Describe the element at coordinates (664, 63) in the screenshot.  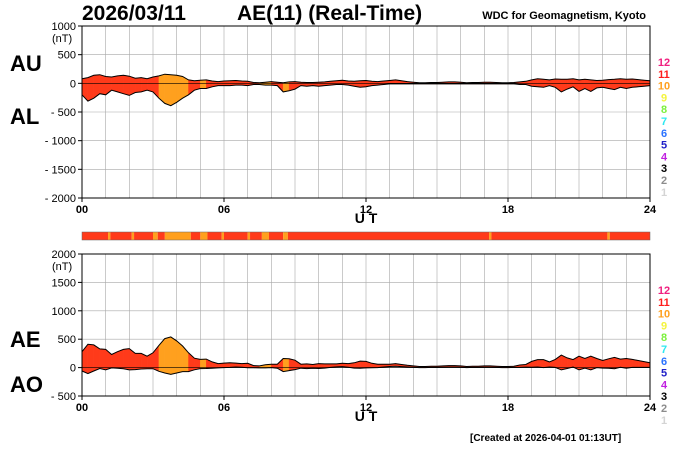
I see `legend-level-label: 12` at that location.